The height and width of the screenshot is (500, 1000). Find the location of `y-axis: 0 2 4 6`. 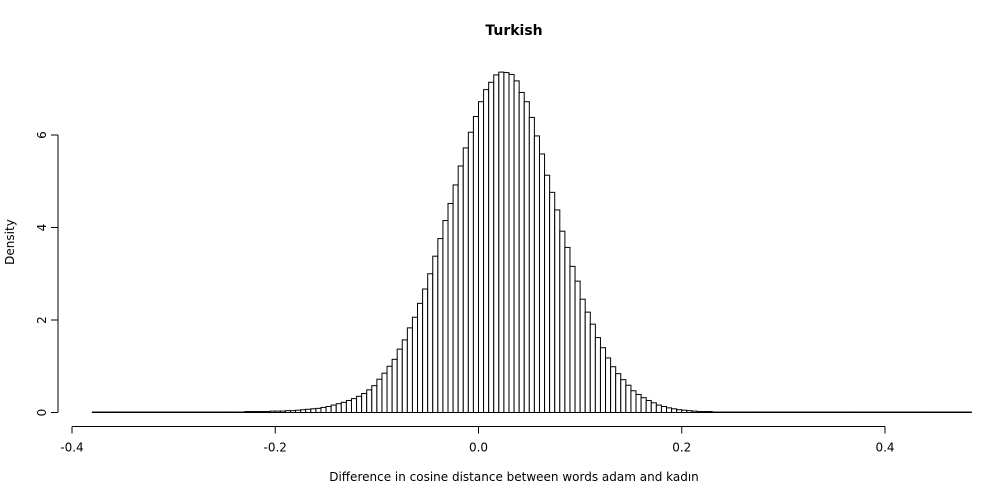

y-axis: 0 2 4 6 is located at coordinates (47, 274).